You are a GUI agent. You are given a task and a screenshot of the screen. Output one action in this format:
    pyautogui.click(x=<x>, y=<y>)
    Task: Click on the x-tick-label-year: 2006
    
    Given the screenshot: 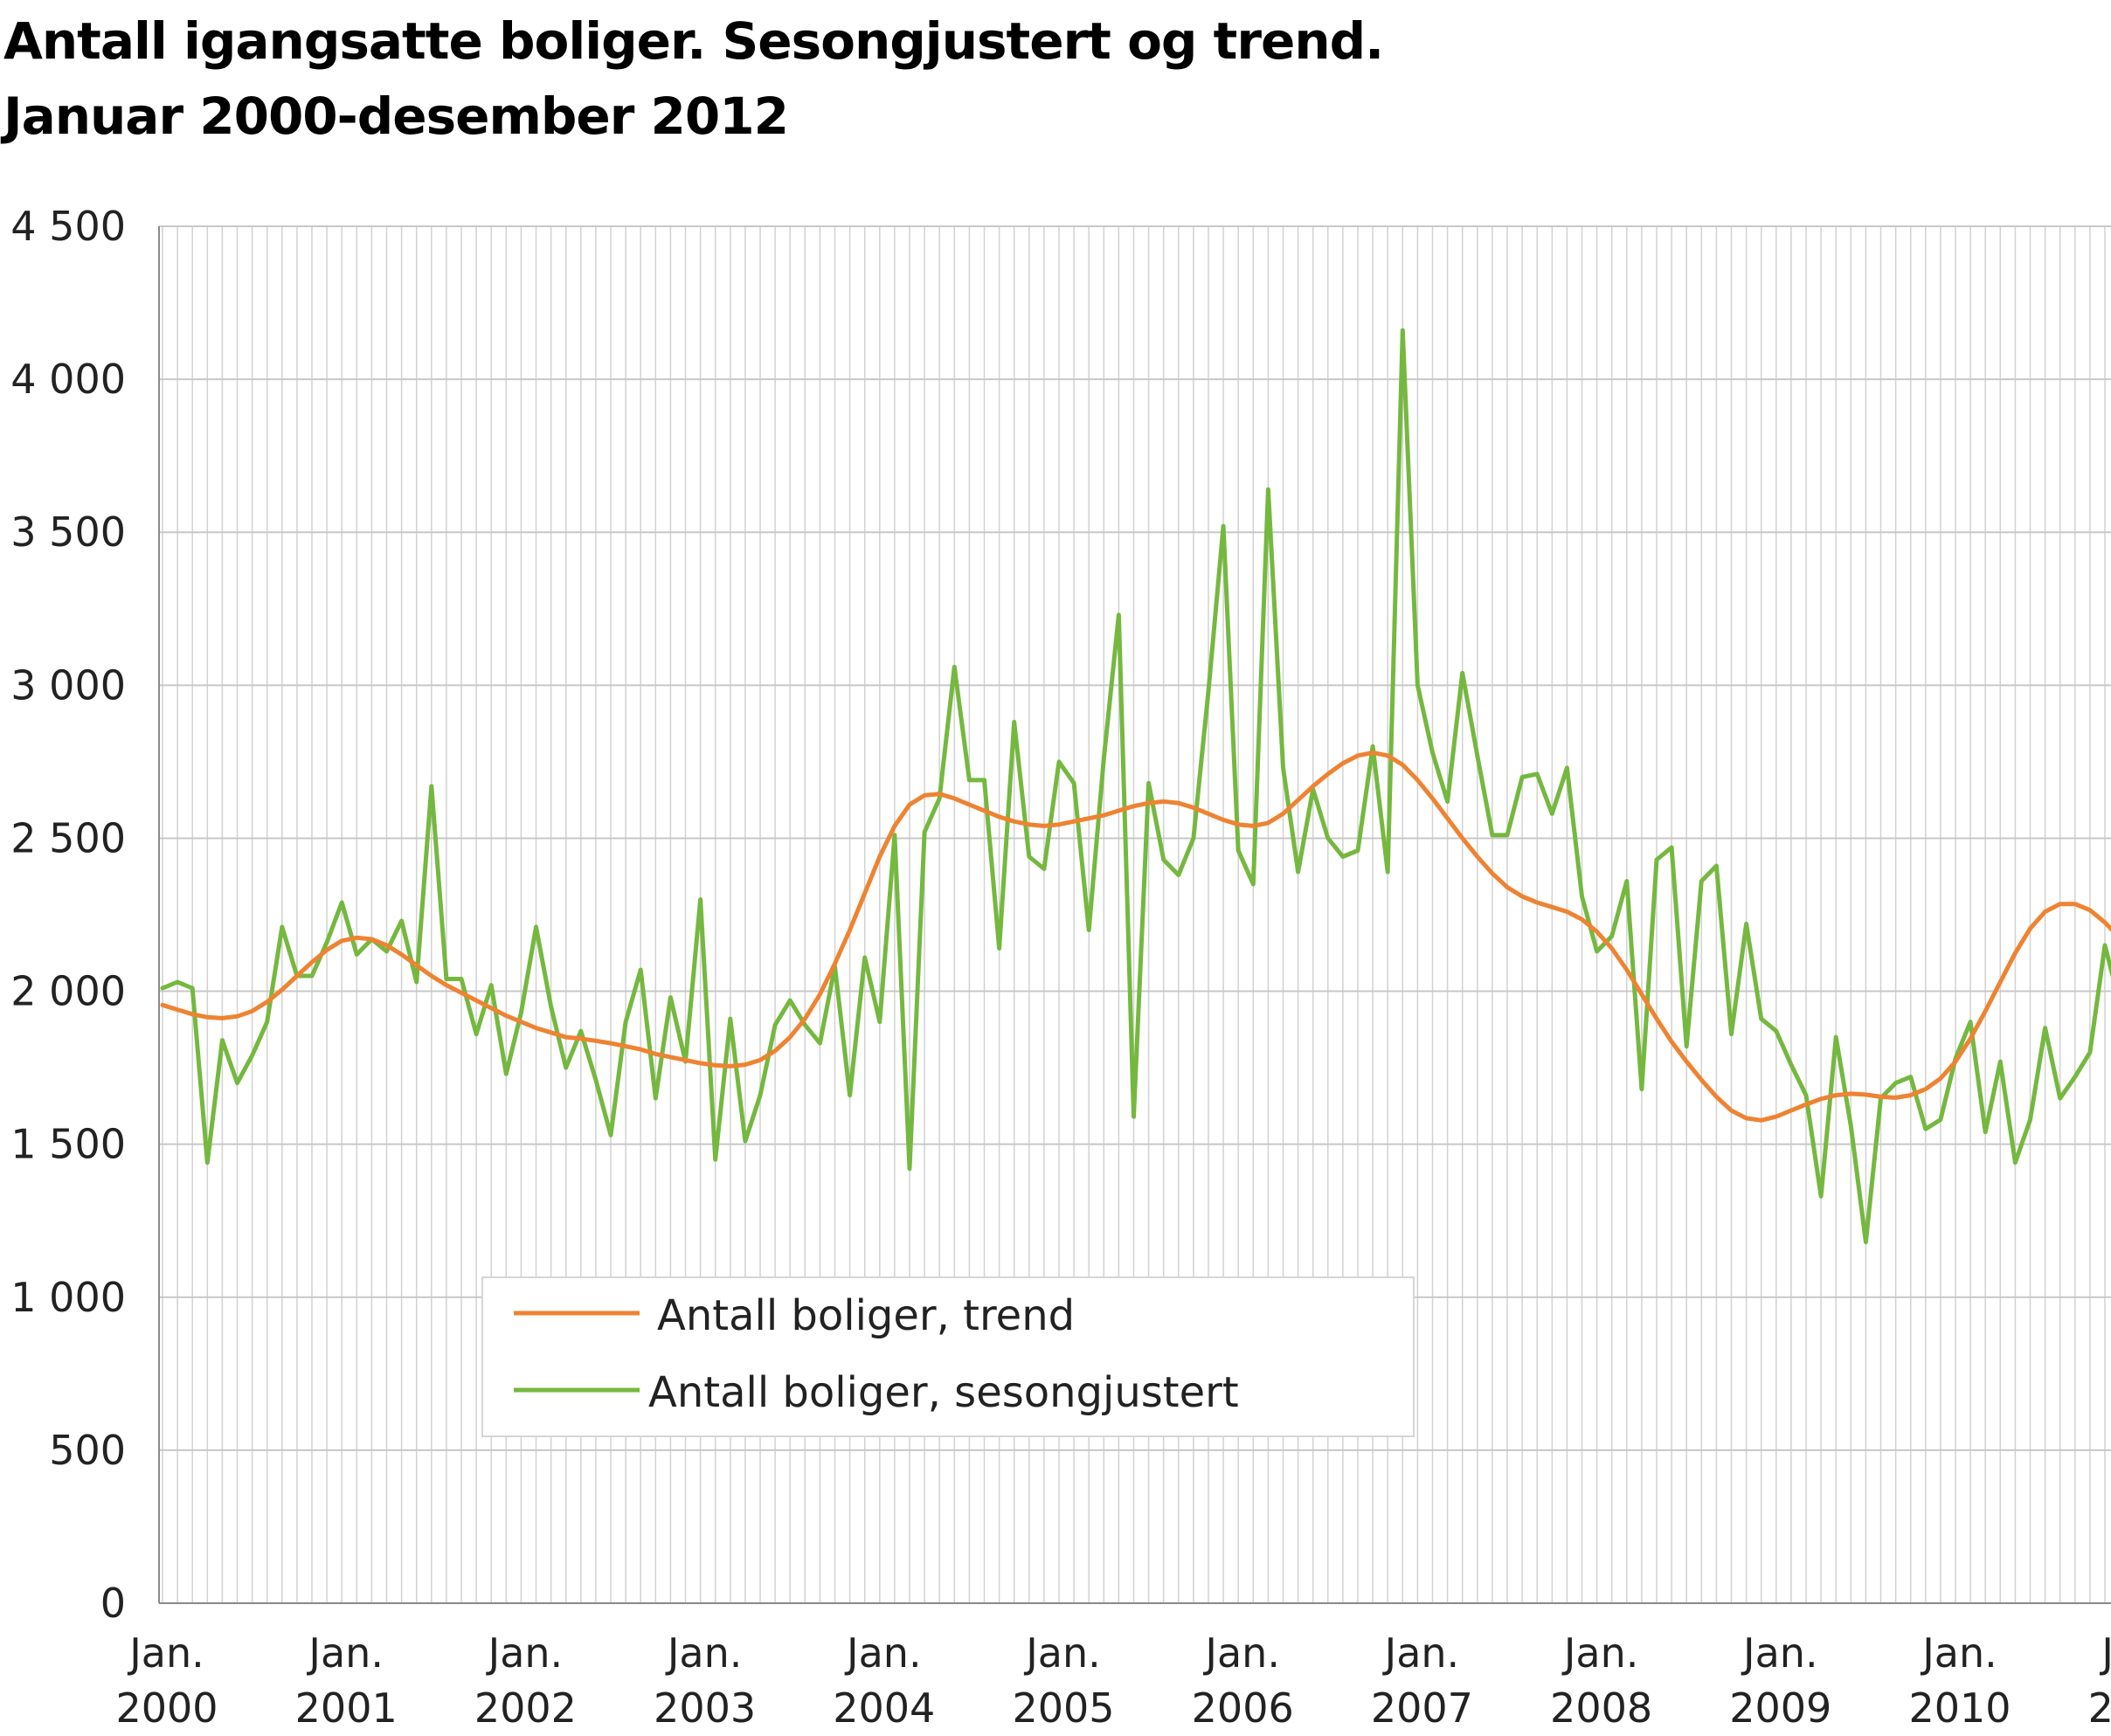 What is the action you would take?
    pyautogui.click(x=1243, y=1708)
    